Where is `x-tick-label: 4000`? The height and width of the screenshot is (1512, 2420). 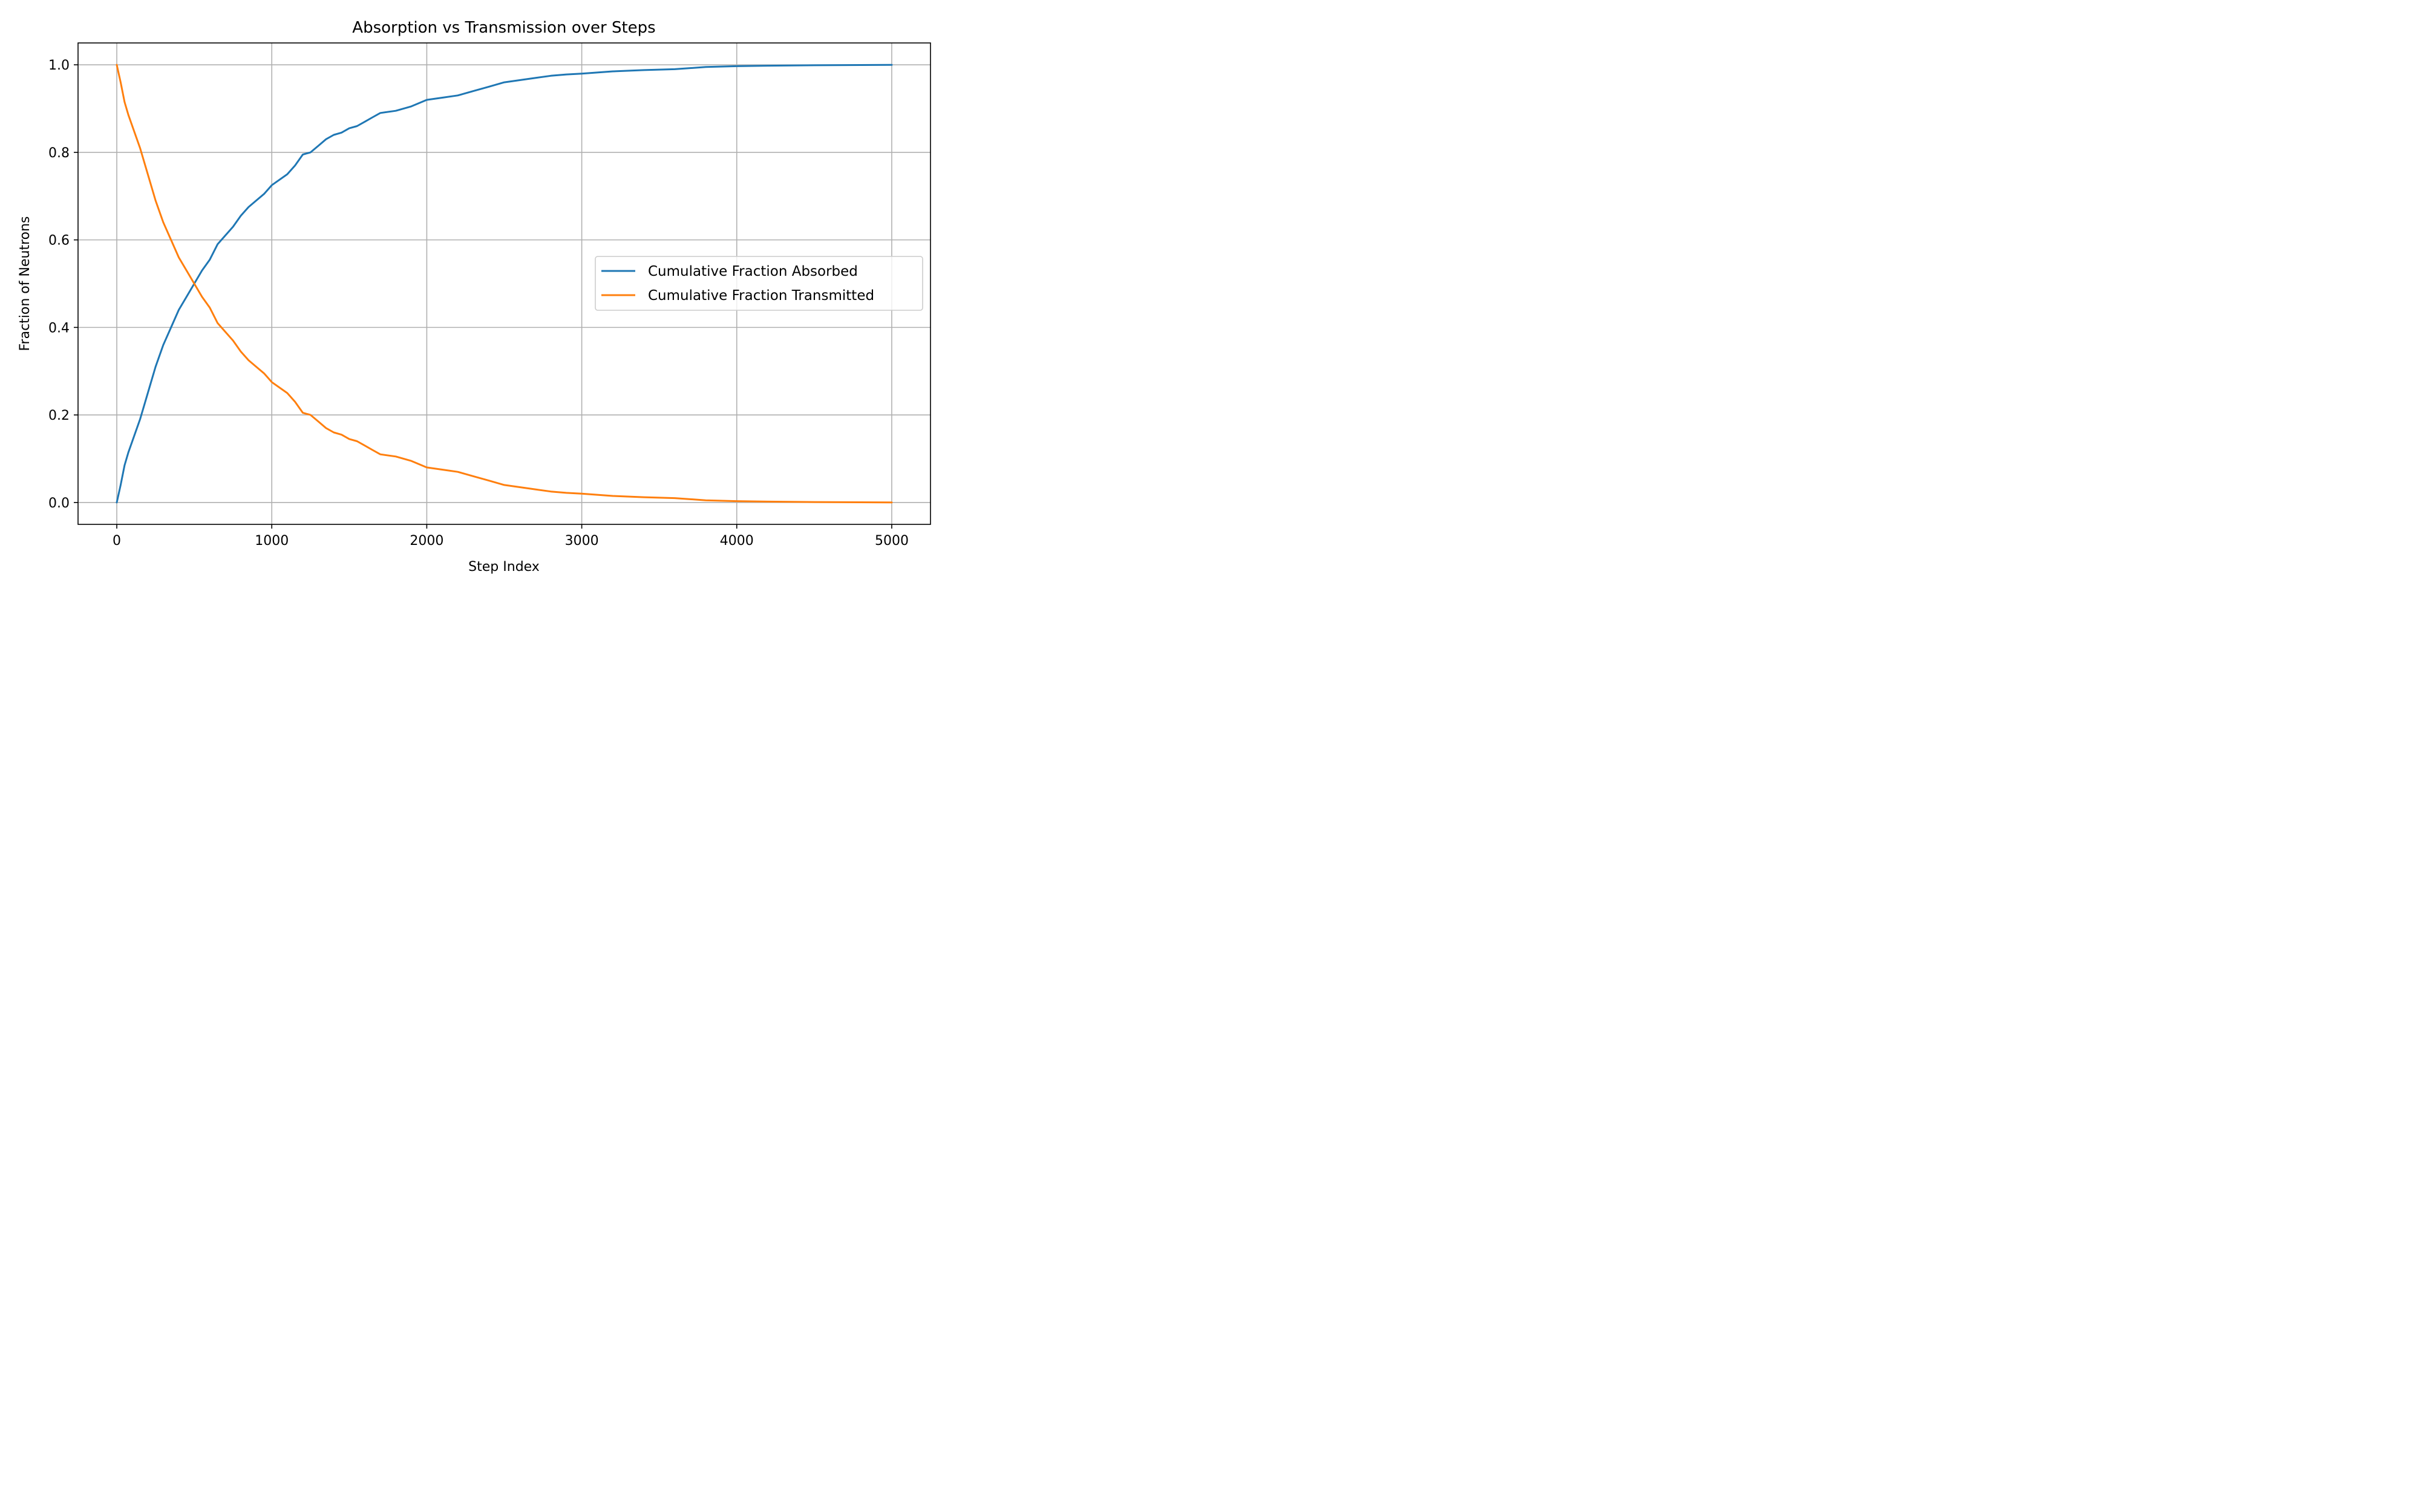 x-tick-label: 4000 is located at coordinates (737, 541).